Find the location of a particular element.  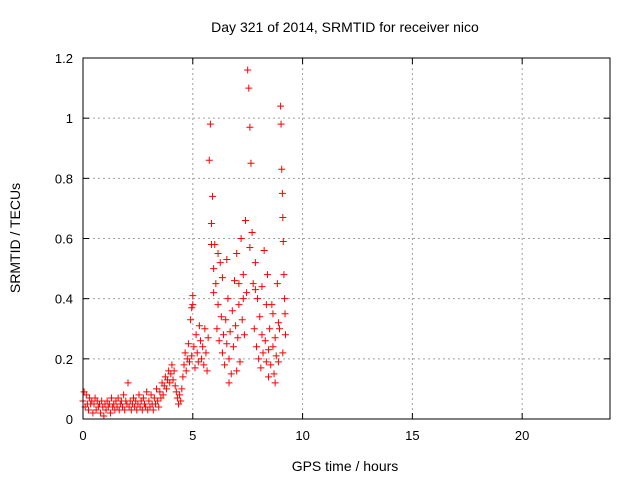

y-tick-label: 0 is located at coordinates (69, 419).